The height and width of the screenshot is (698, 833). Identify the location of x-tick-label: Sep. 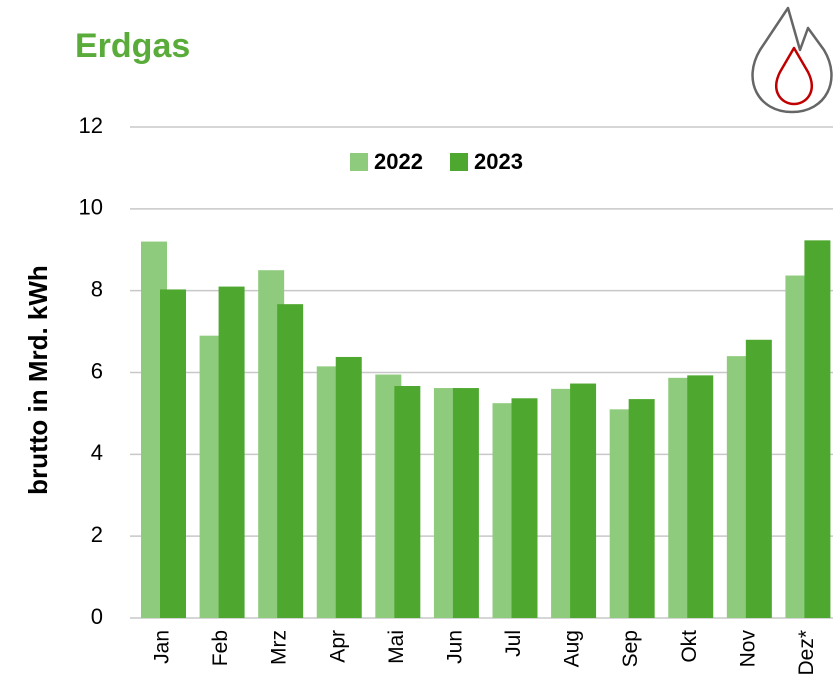
(630, 648).